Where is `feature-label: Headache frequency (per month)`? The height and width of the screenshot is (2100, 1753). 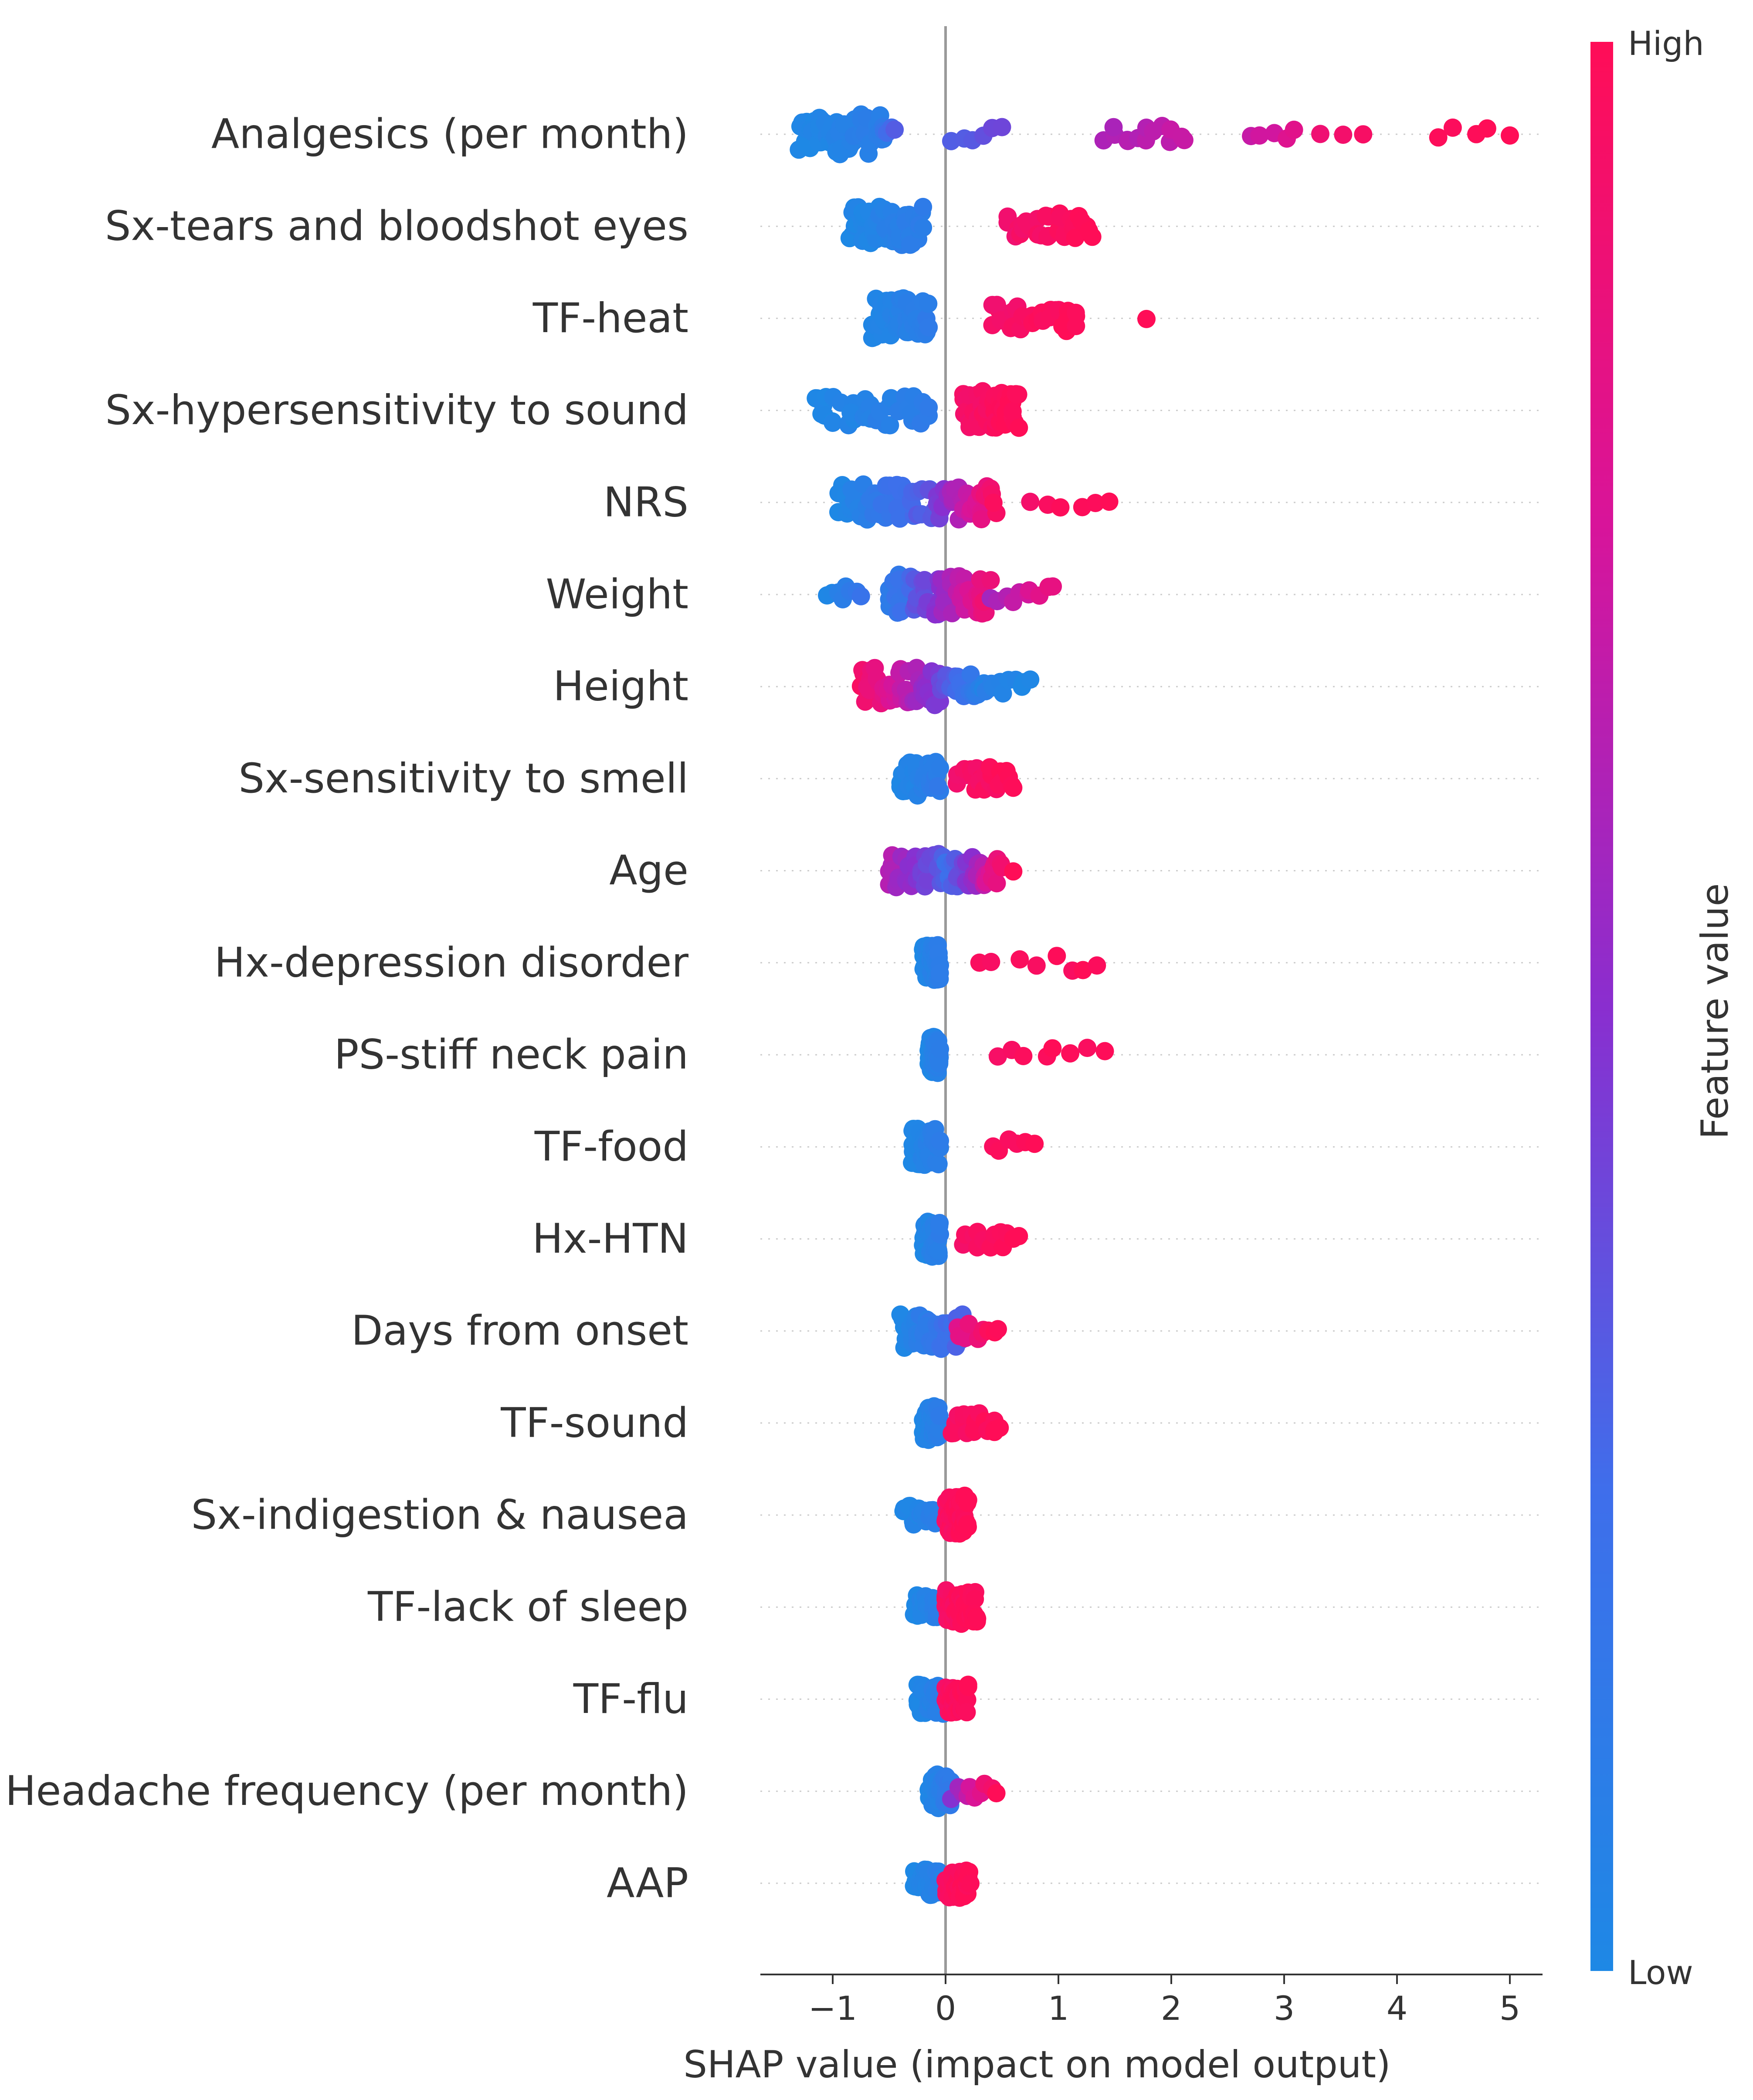
feature-label: Headache frequency (per month) is located at coordinates (346, 1791).